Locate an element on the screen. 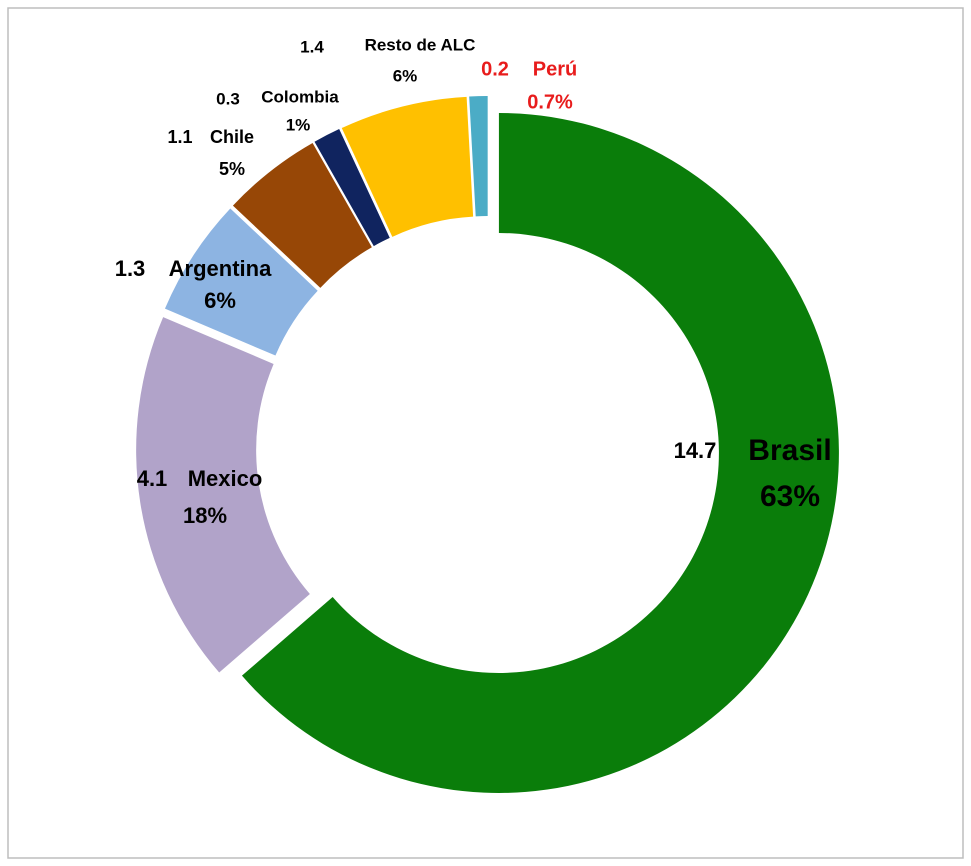 This screenshot has width=971, height=866. category-label: Resto de ALC is located at coordinates (420, 44).